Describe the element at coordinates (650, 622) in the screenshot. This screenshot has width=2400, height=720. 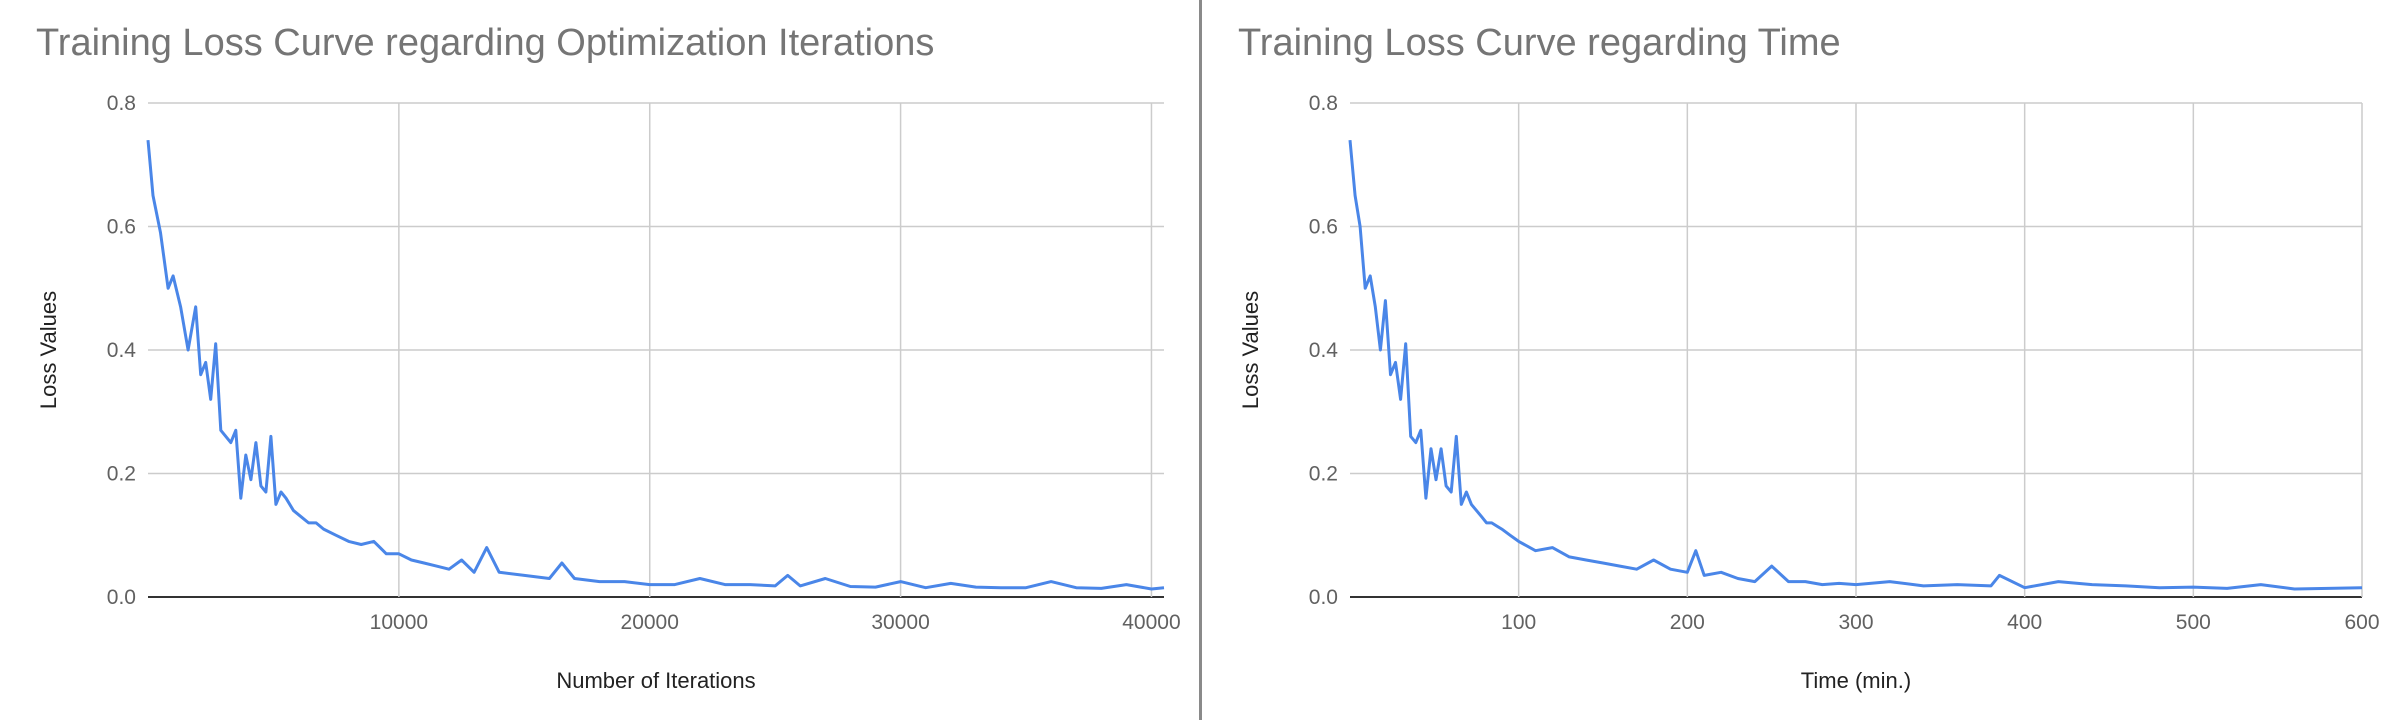
I see `x-tick-label: 20000` at that location.